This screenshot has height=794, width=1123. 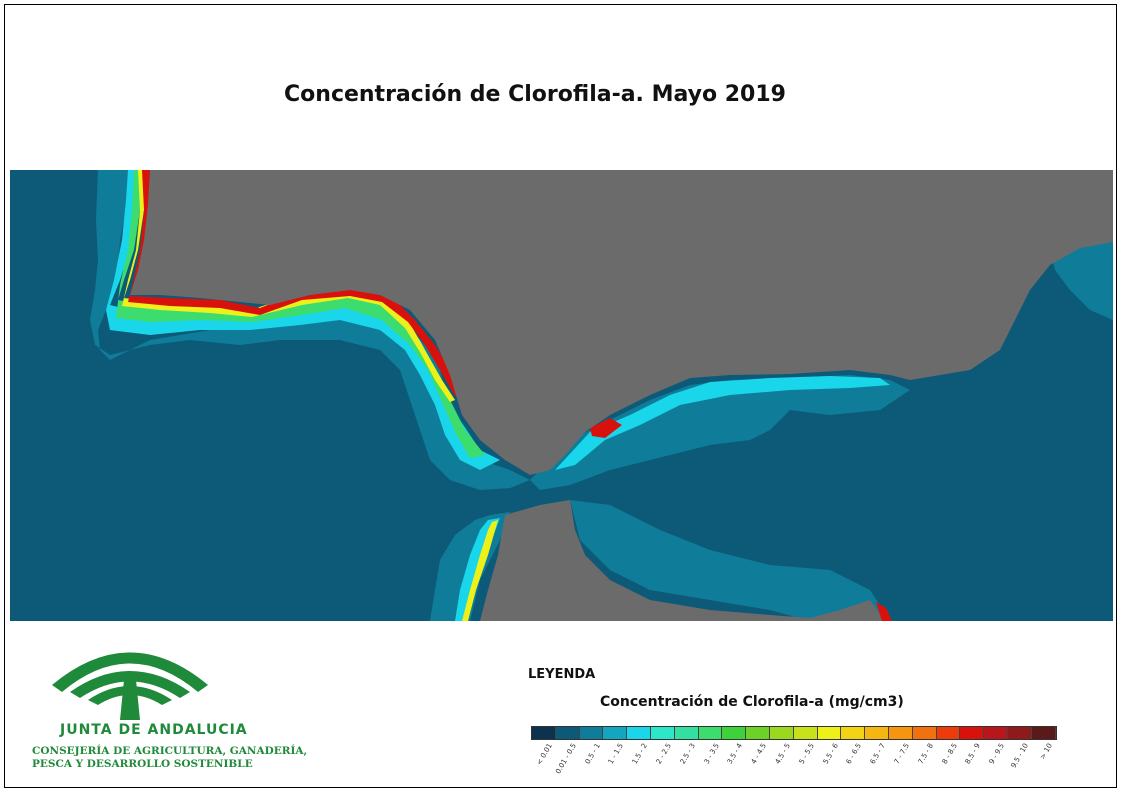 What do you see at coordinates (730, 560) in the screenshot?
I see `mediterranean-south-shelf` at bounding box center [730, 560].